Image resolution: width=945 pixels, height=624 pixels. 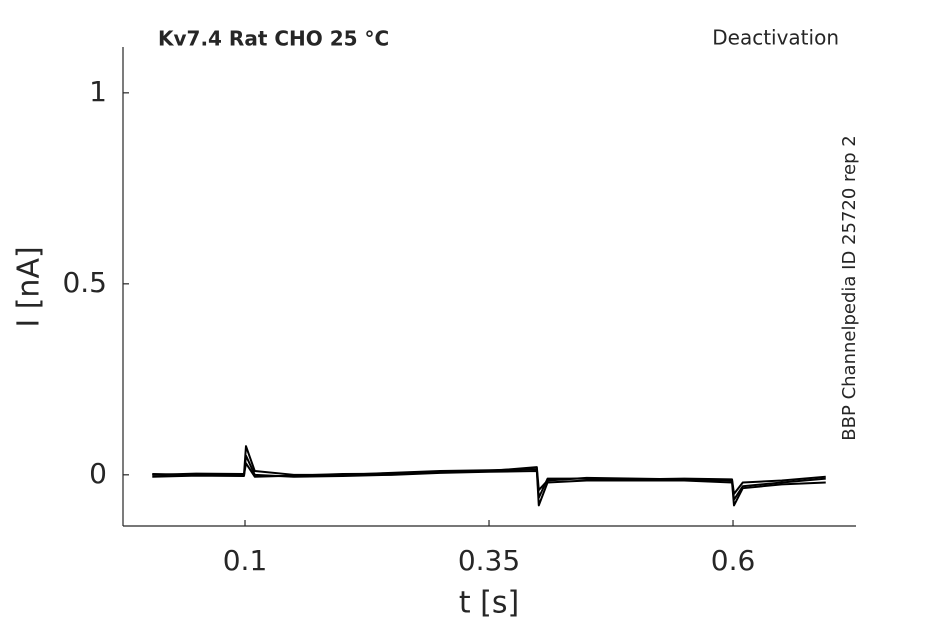 What do you see at coordinates (775, 38) in the screenshot?
I see `chart-subtitle: Deactivation` at bounding box center [775, 38].